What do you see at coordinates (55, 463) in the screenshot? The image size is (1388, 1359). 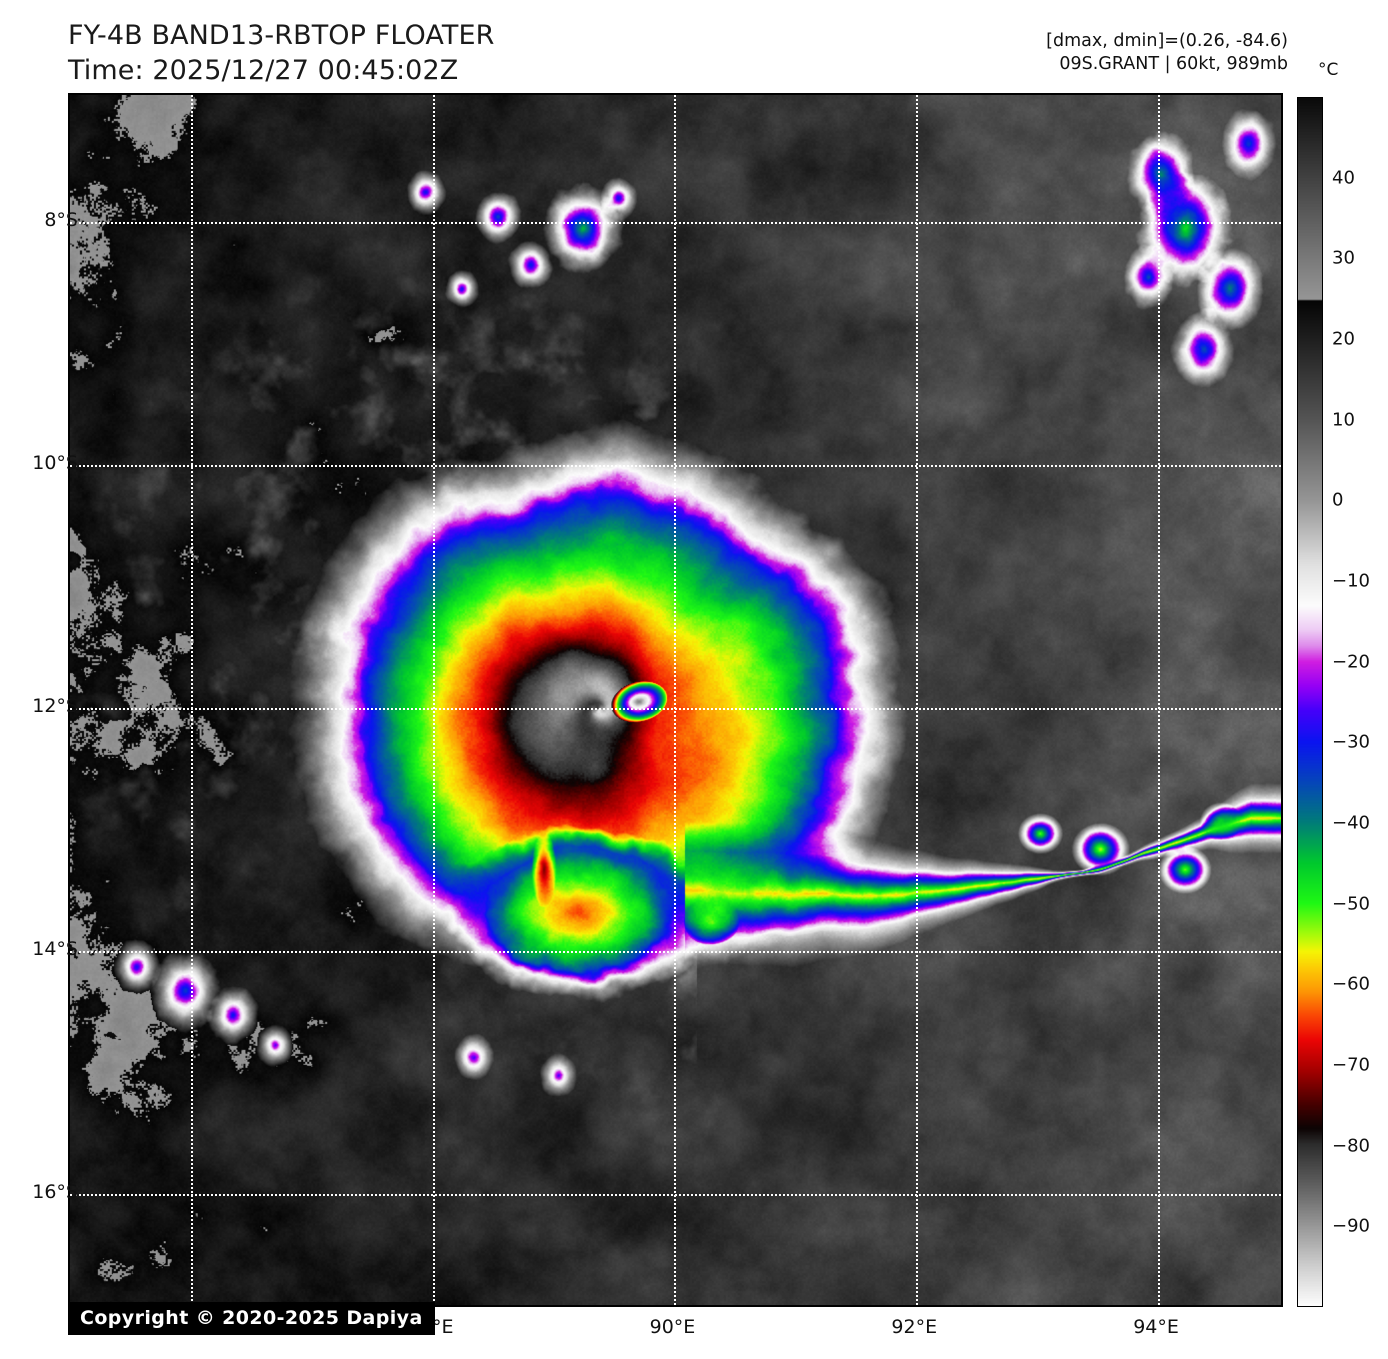 I see `ytick-label-10°S: 10°S` at bounding box center [55, 463].